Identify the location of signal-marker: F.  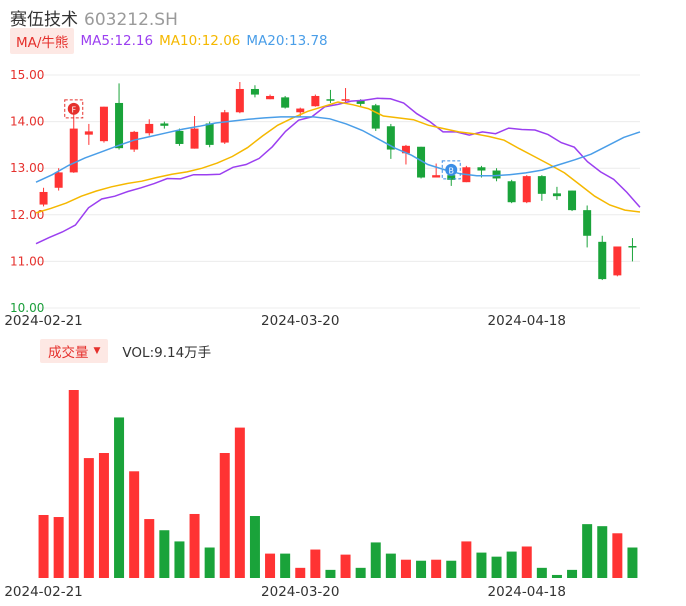
(74, 109).